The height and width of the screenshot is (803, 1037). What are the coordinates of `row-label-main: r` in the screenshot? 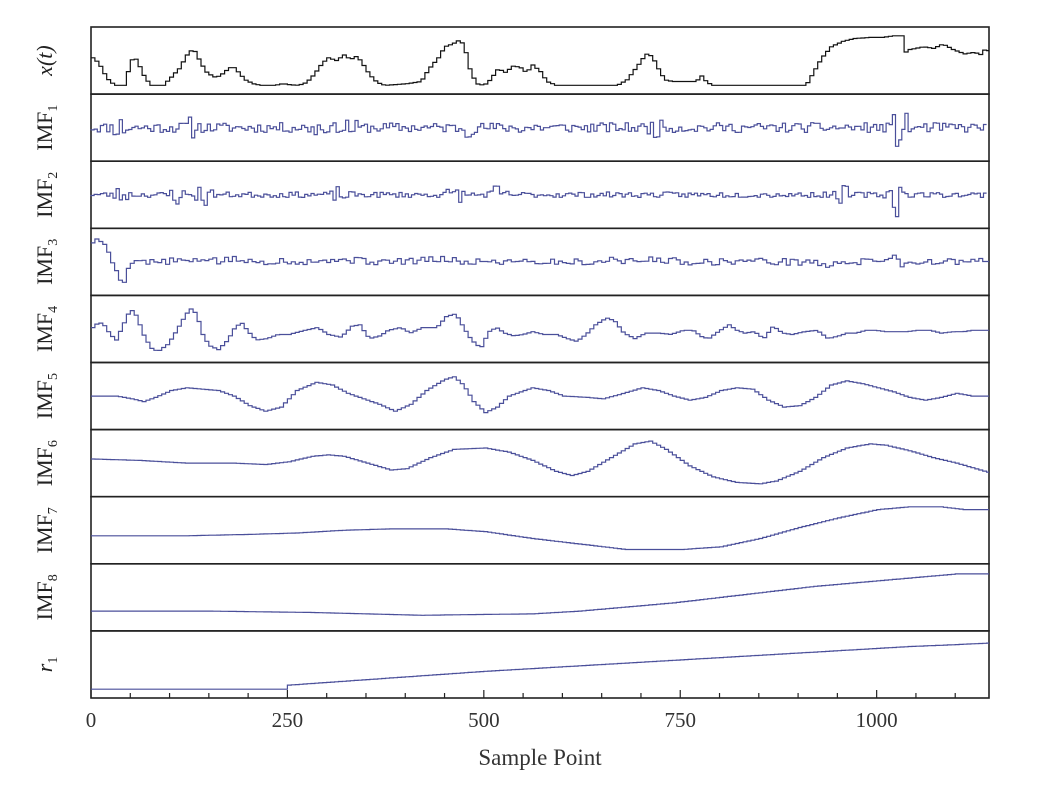 It's located at (44, 667).